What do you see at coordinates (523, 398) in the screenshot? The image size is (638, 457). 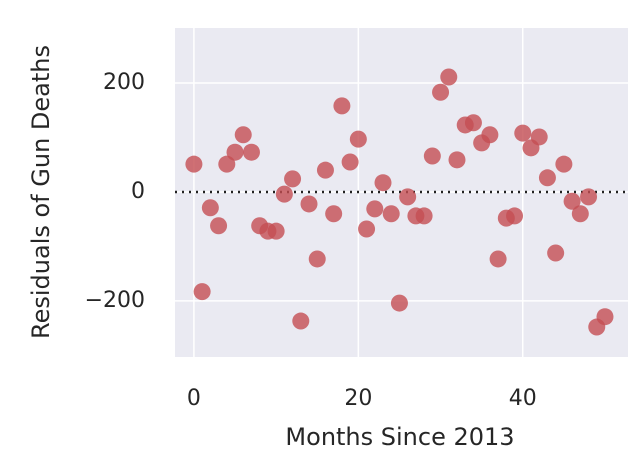 I see `x-tick-label: 40` at bounding box center [523, 398].